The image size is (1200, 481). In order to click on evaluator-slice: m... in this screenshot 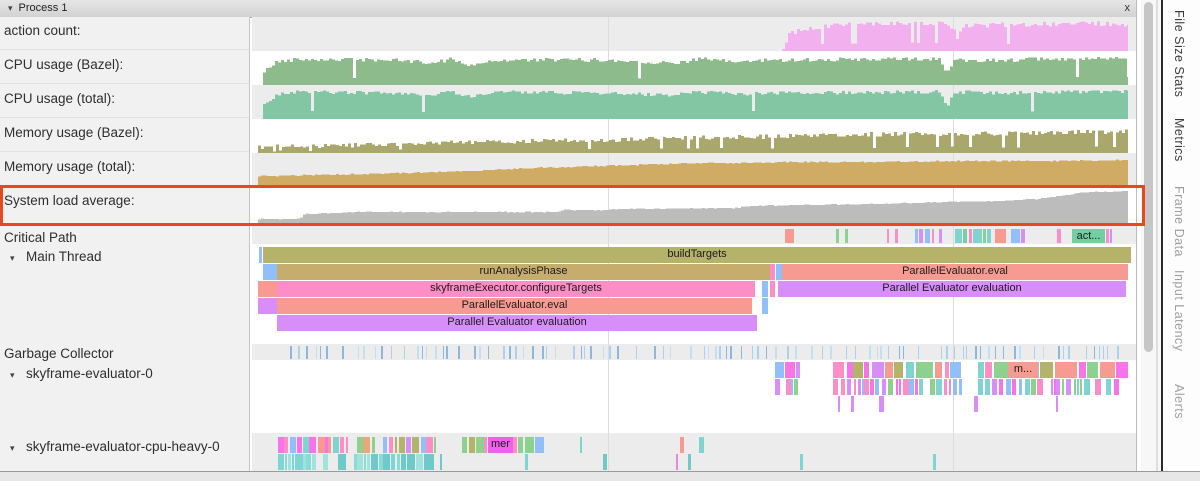, I will do `click(1023, 370)`.